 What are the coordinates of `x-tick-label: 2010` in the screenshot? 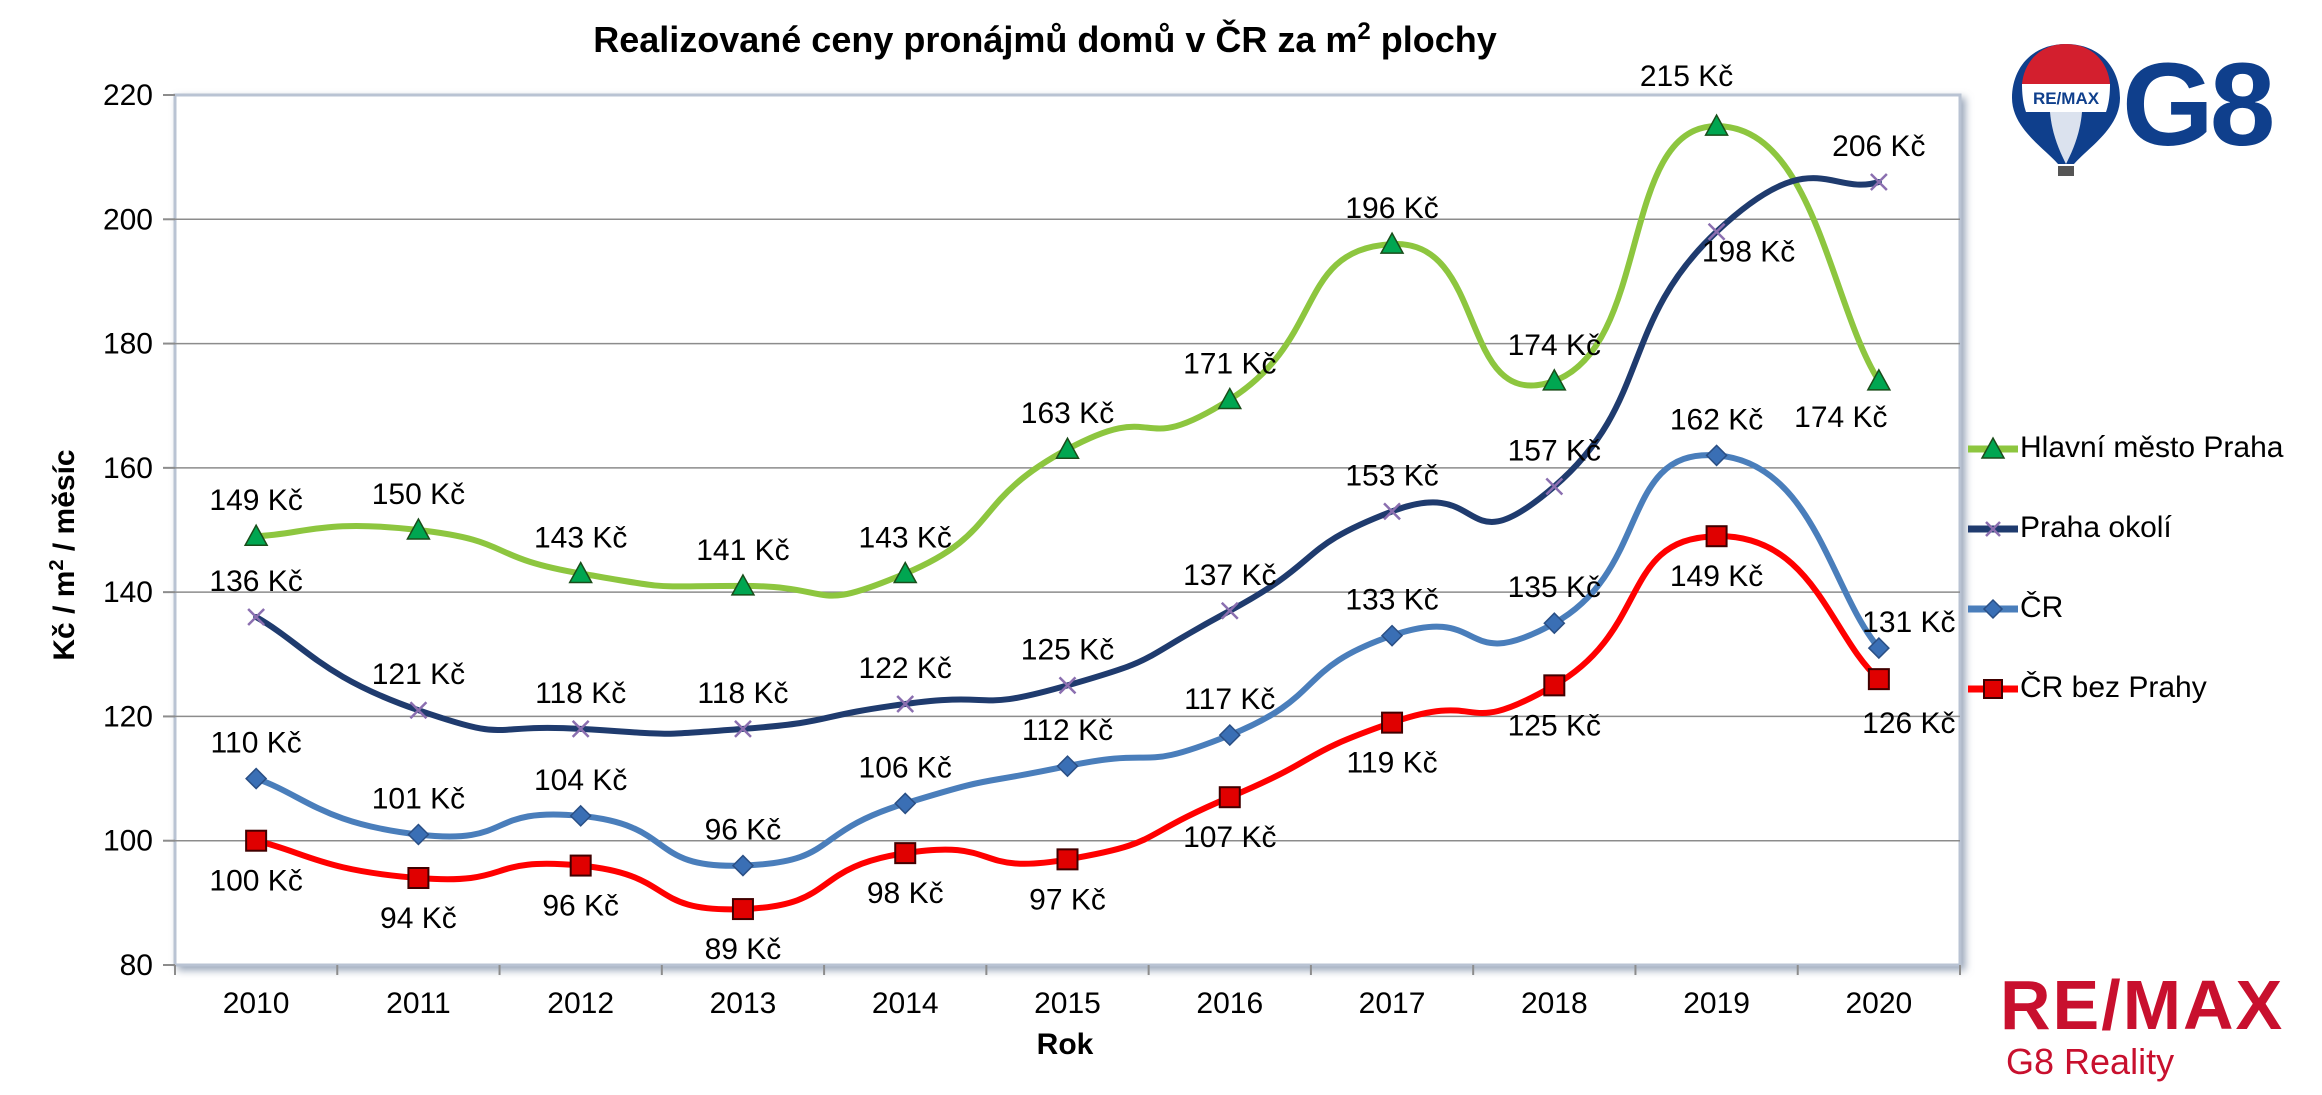 It's located at (256, 1003).